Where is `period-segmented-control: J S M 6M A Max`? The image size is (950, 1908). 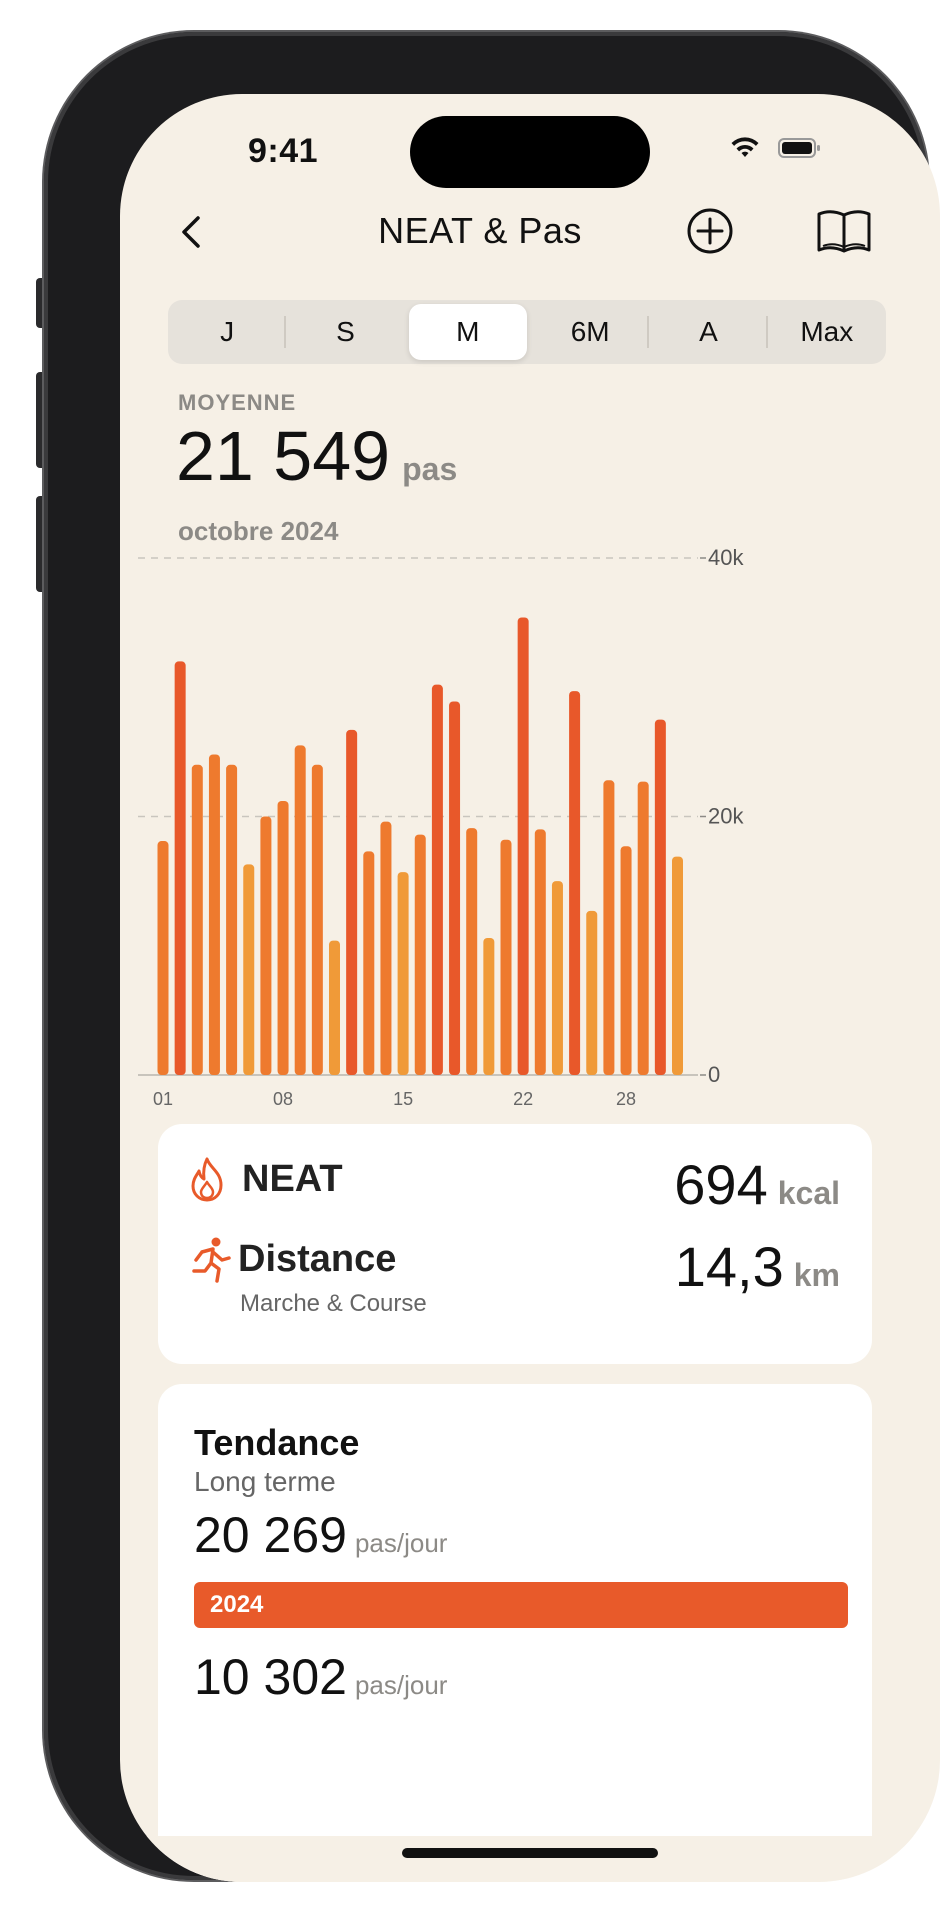
period-segmented-control: J S M 6M A Max is located at coordinates (527, 332).